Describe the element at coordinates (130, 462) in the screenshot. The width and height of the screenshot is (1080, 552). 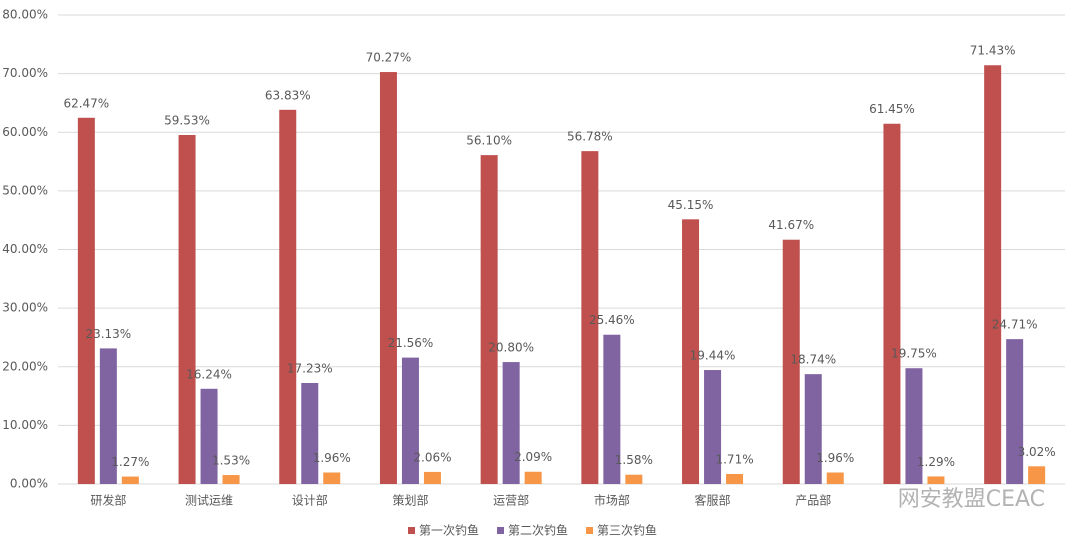
I see `value-label: 1.27%` at that location.